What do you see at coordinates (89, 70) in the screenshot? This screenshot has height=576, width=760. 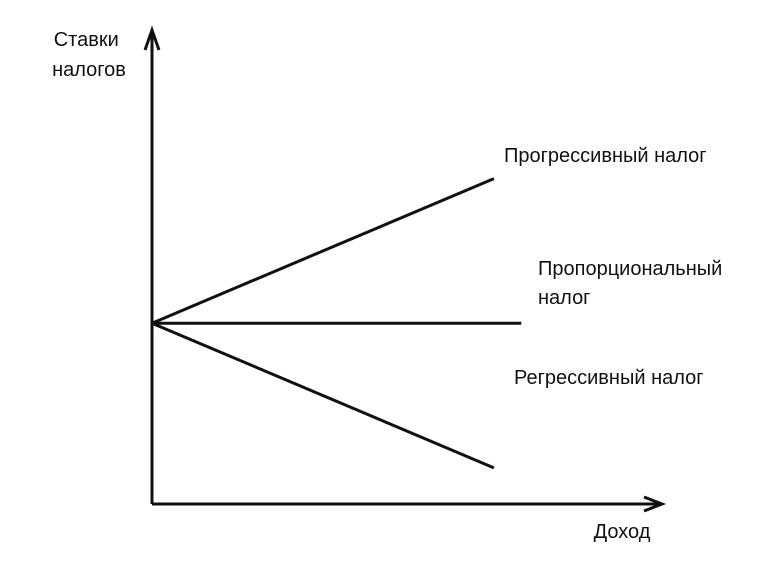 I see `y-axis-label-line-2: налогов` at bounding box center [89, 70].